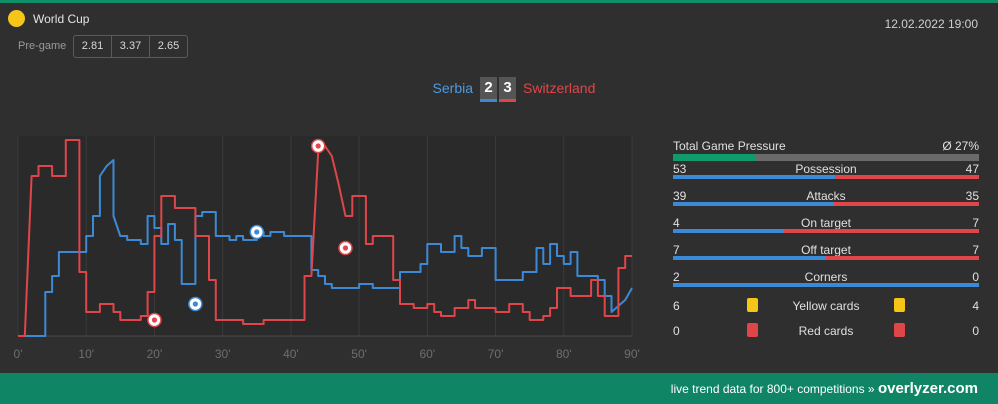  What do you see at coordinates (559, 88) in the screenshot?
I see `away-team-name: Switzerland` at bounding box center [559, 88].